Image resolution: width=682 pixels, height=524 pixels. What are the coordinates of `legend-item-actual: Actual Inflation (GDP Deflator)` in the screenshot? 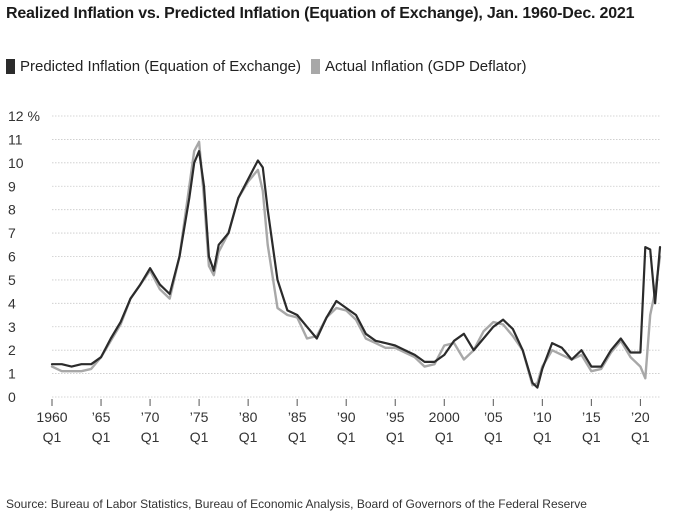 It's located at (419, 66).